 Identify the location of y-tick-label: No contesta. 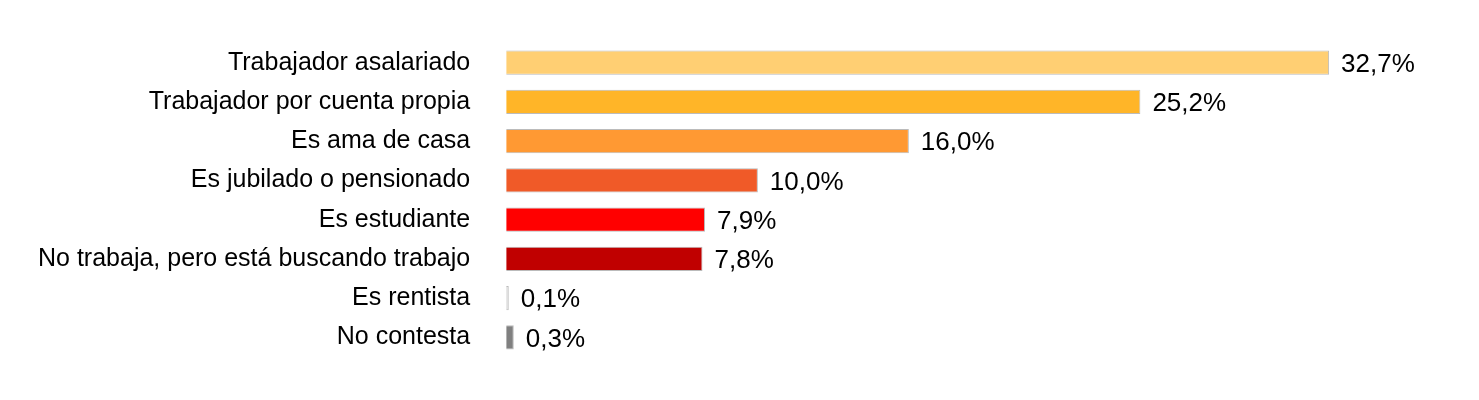
(403, 335).